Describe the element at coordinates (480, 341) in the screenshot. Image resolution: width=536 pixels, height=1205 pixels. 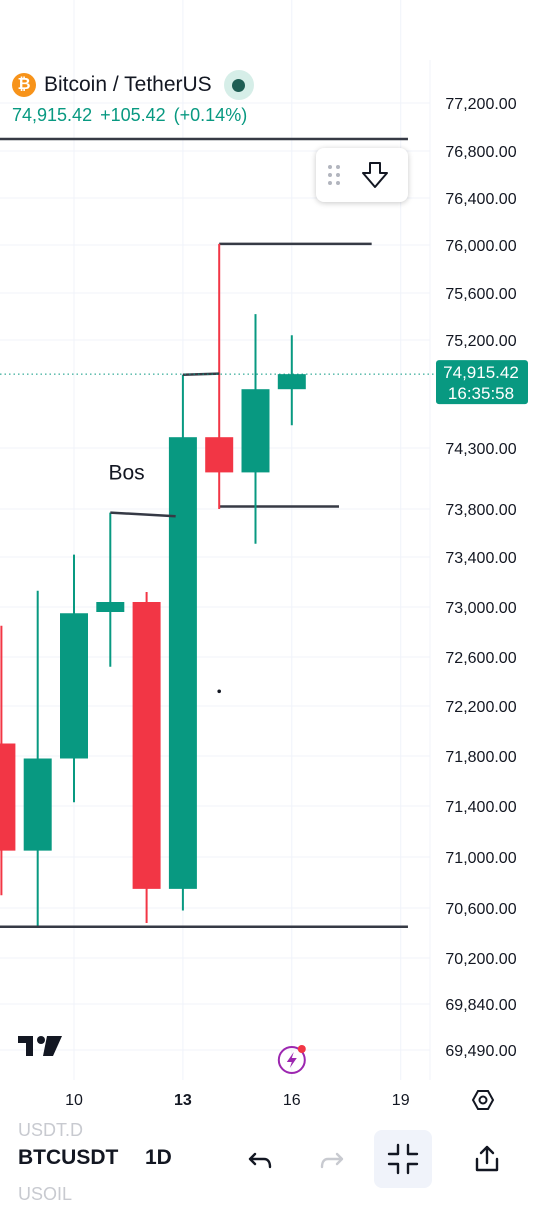
I see `price-tick-label: 75,200.00` at that location.